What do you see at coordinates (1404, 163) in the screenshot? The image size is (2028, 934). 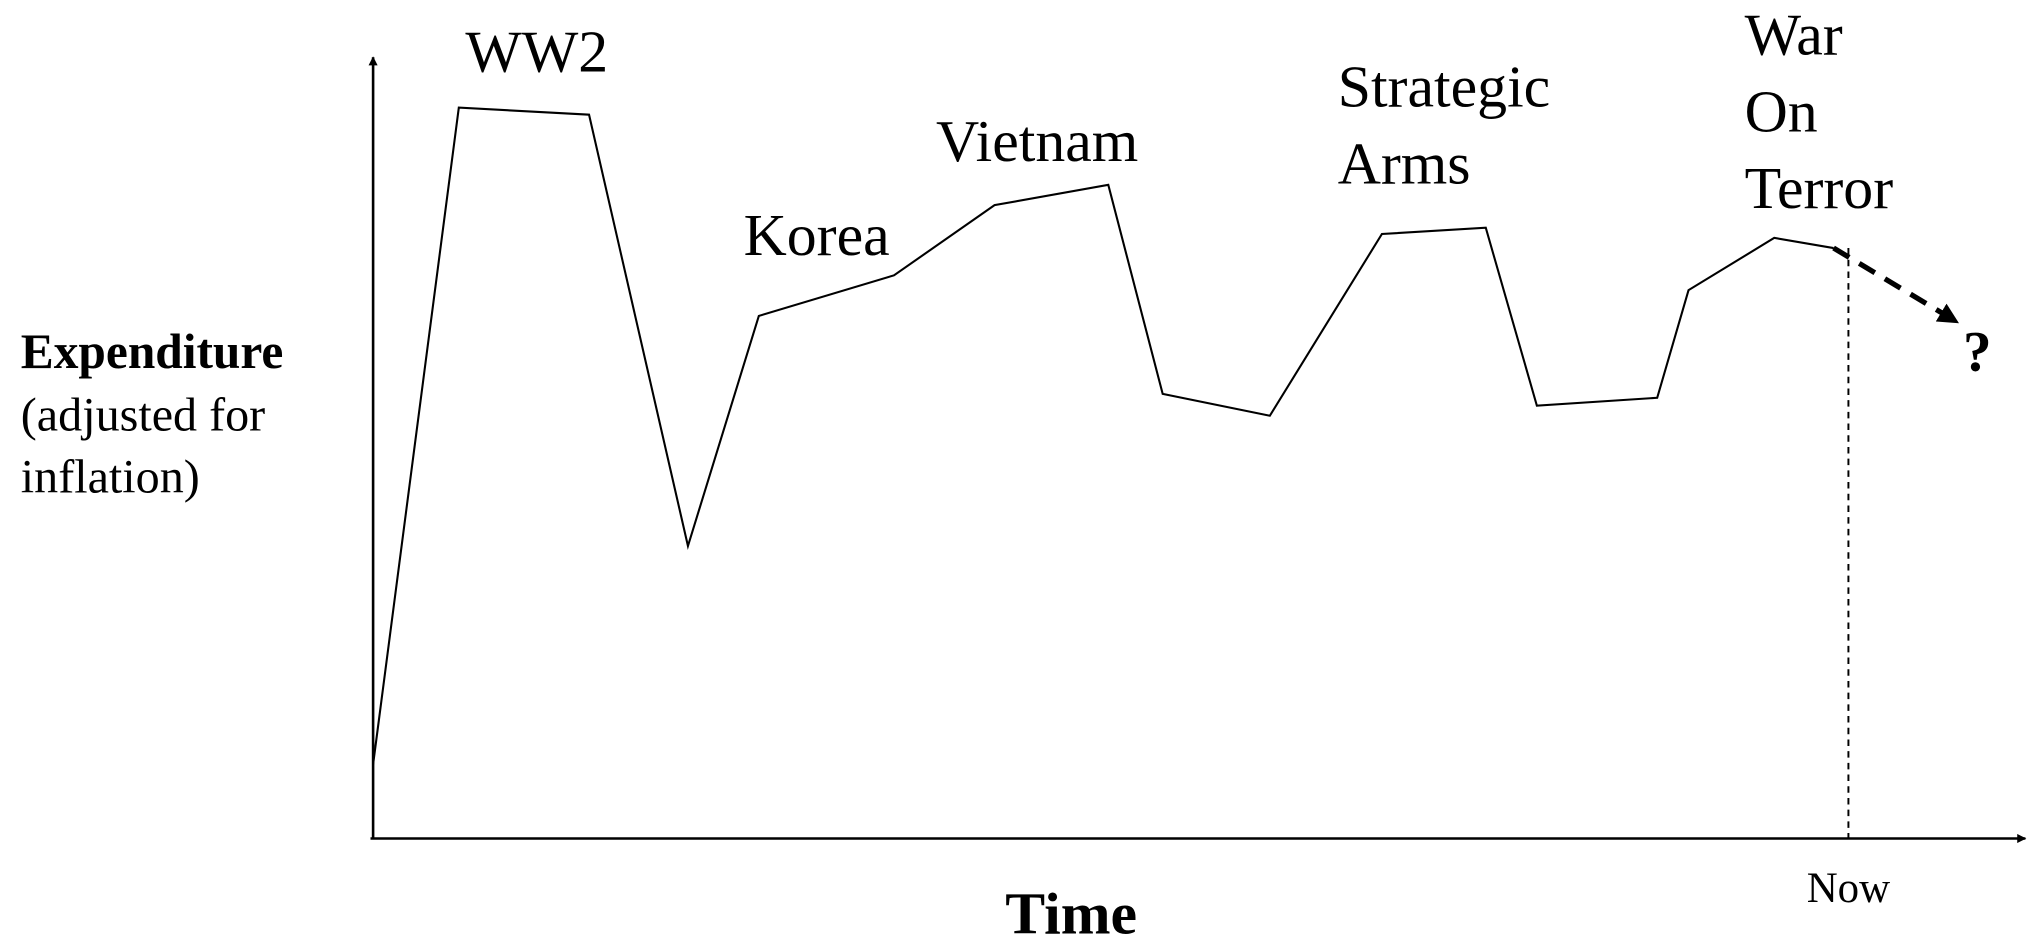 I see `annotation: Arms` at bounding box center [1404, 163].